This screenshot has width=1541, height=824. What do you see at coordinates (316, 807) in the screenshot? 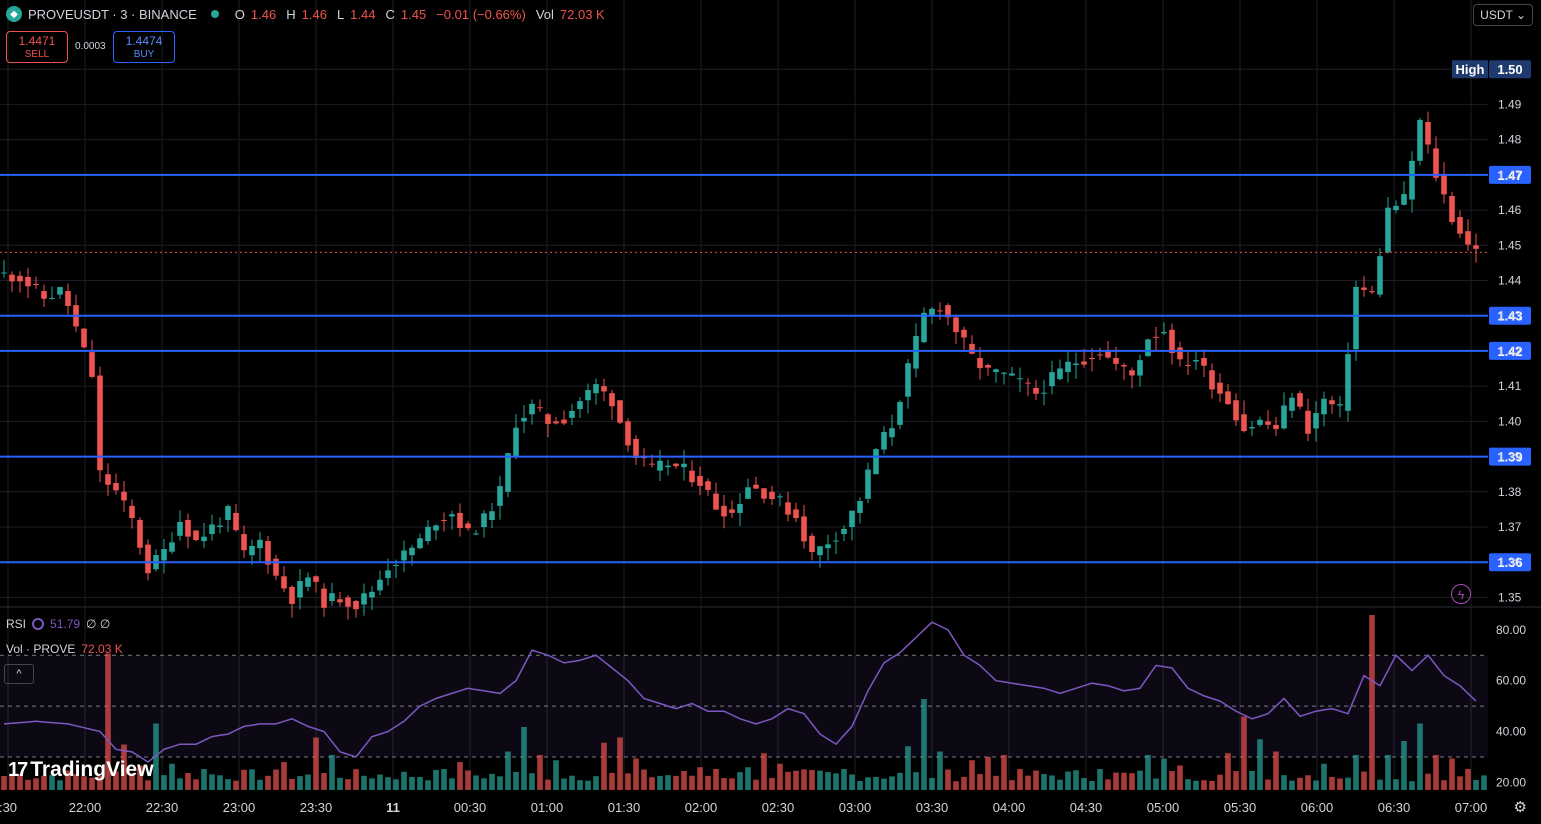
I see `time-axis-tick: 23:30` at bounding box center [316, 807].